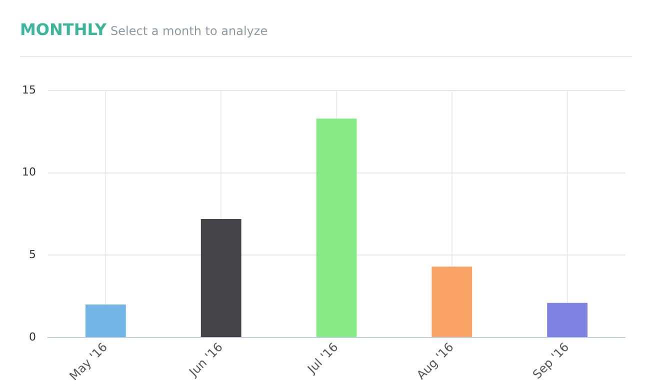  Describe the element at coordinates (206, 360) in the screenshot. I see `x-tick-label: Jun '16` at that location.